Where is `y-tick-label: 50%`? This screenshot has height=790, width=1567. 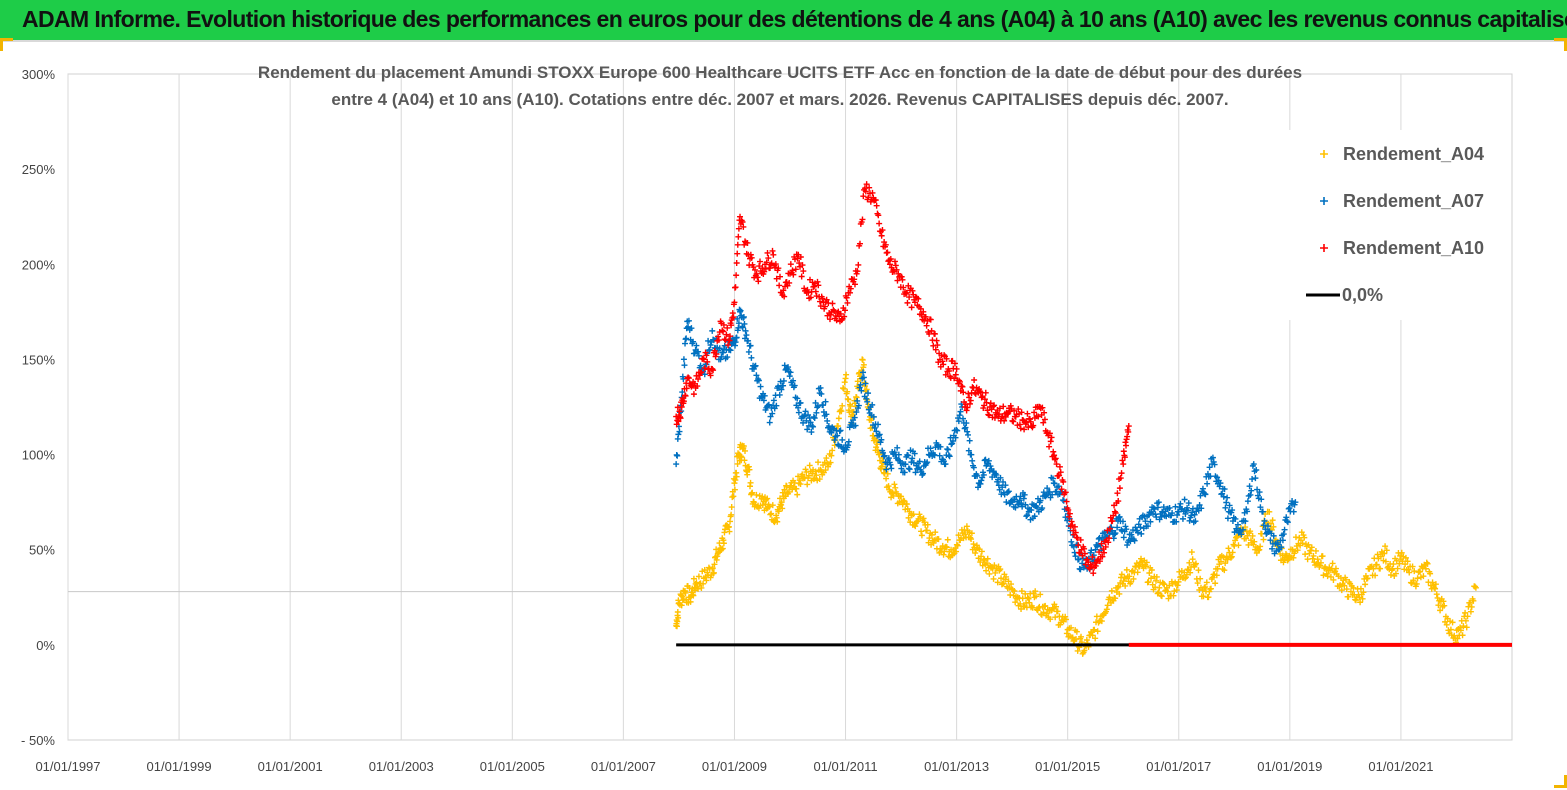
y-tick-label: 50% is located at coordinates (42, 550).